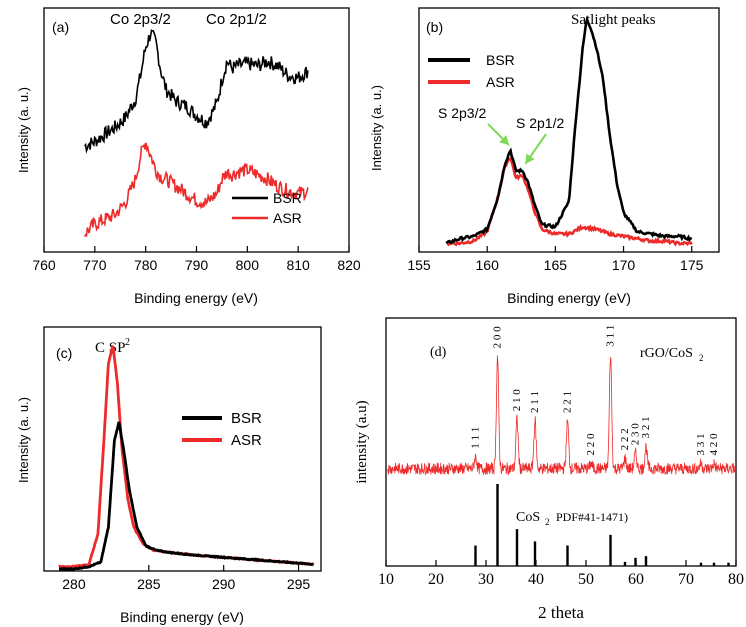  Describe the element at coordinates (636, 434) in the screenshot. I see `hkl-label: 2 3 0` at that location.